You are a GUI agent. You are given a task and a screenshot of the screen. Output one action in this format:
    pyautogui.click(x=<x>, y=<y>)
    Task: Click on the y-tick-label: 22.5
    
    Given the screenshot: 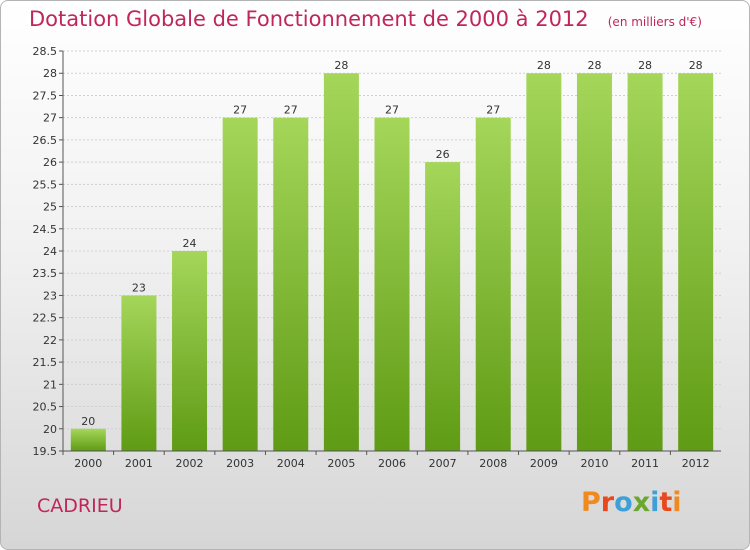 What is the action you would take?
    pyautogui.click(x=45, y=318)
    